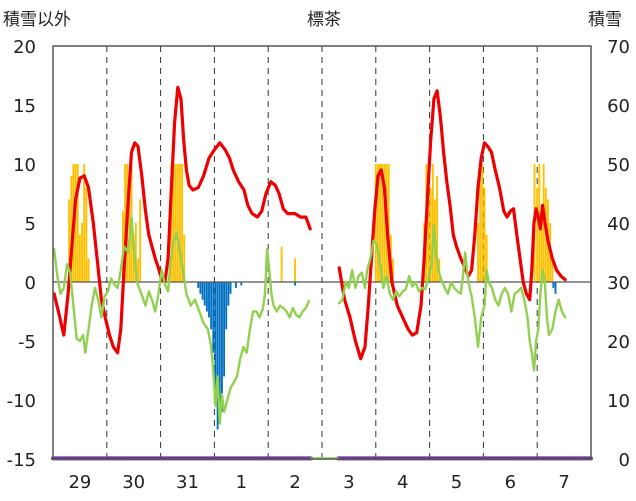 The height and width of the screenshot is (501, 636). What do you see at coordinates (618, 106) in the screenshot?
I see `right-tick-label: 60` at bounding box center [618, 106].